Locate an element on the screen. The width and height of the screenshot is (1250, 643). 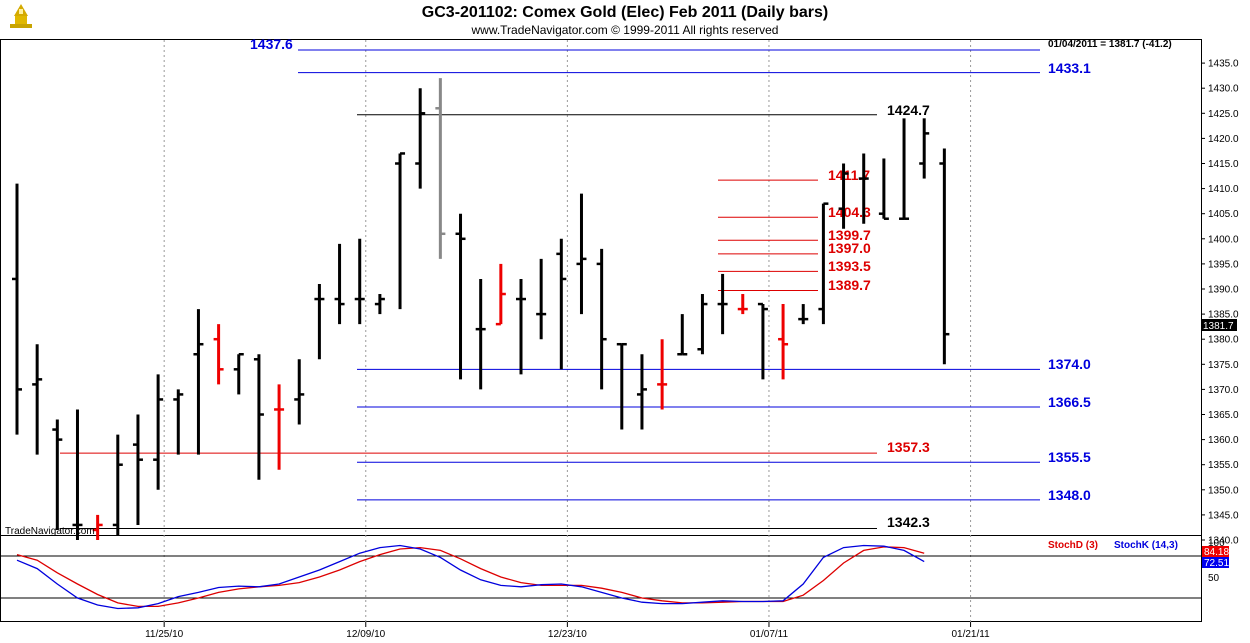
y-tick-label: 1395.0 is located at coordinates (1223, 264).